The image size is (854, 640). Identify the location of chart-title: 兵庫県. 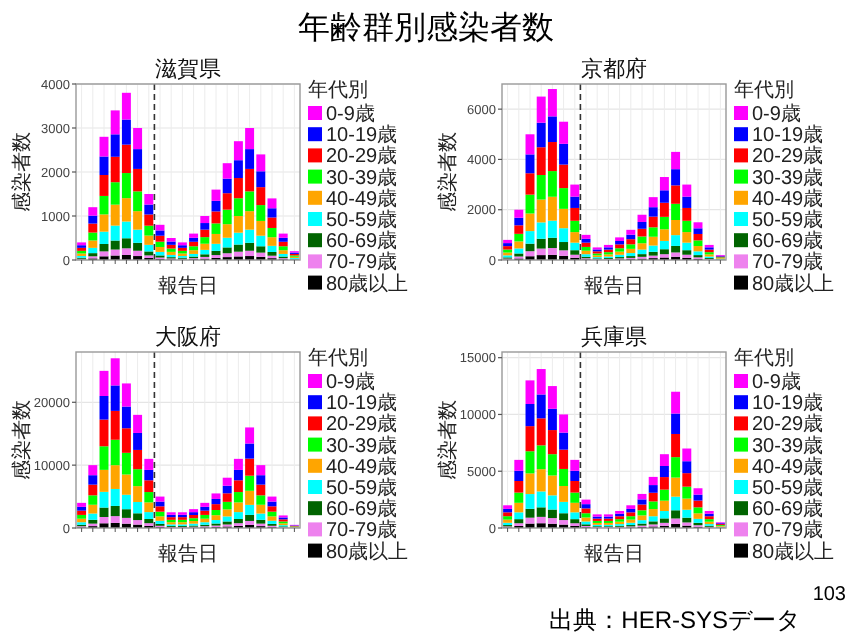
(614, 337).